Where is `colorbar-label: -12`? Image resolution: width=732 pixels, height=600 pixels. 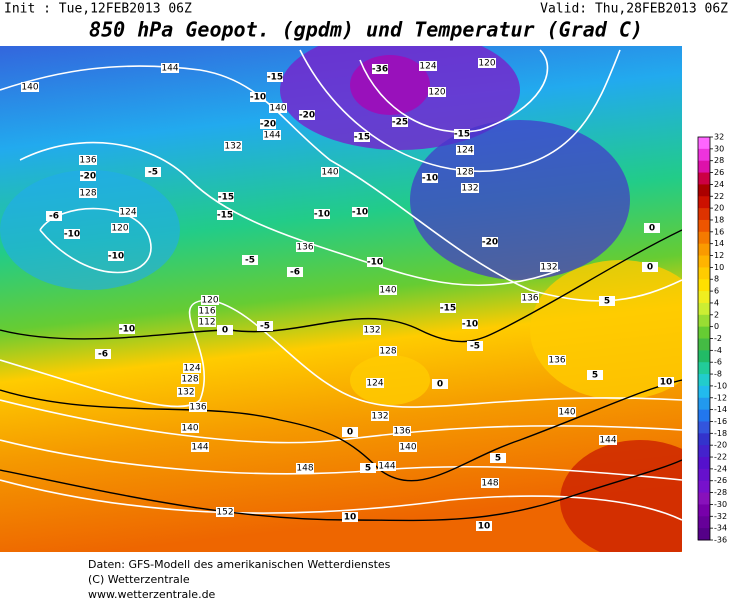
colorbar-label: -12 is located at coordinates (720, 397).